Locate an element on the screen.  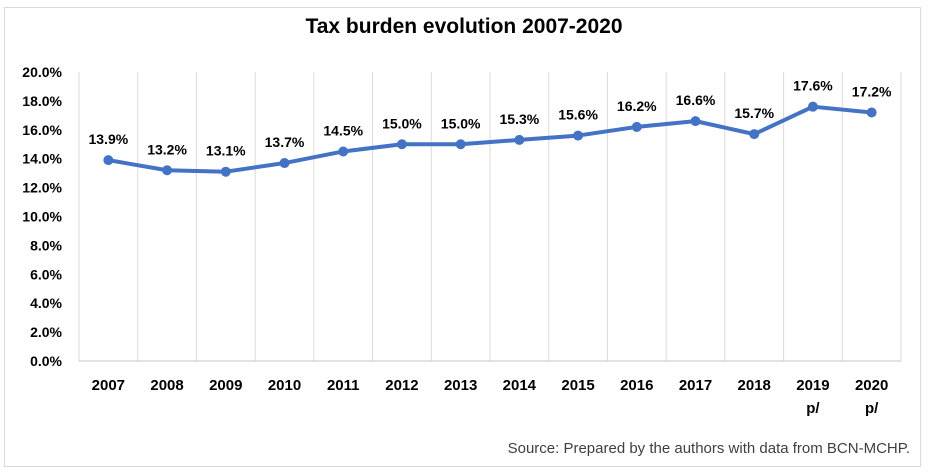
data-point-2019 is located at coordinates (812, 106).